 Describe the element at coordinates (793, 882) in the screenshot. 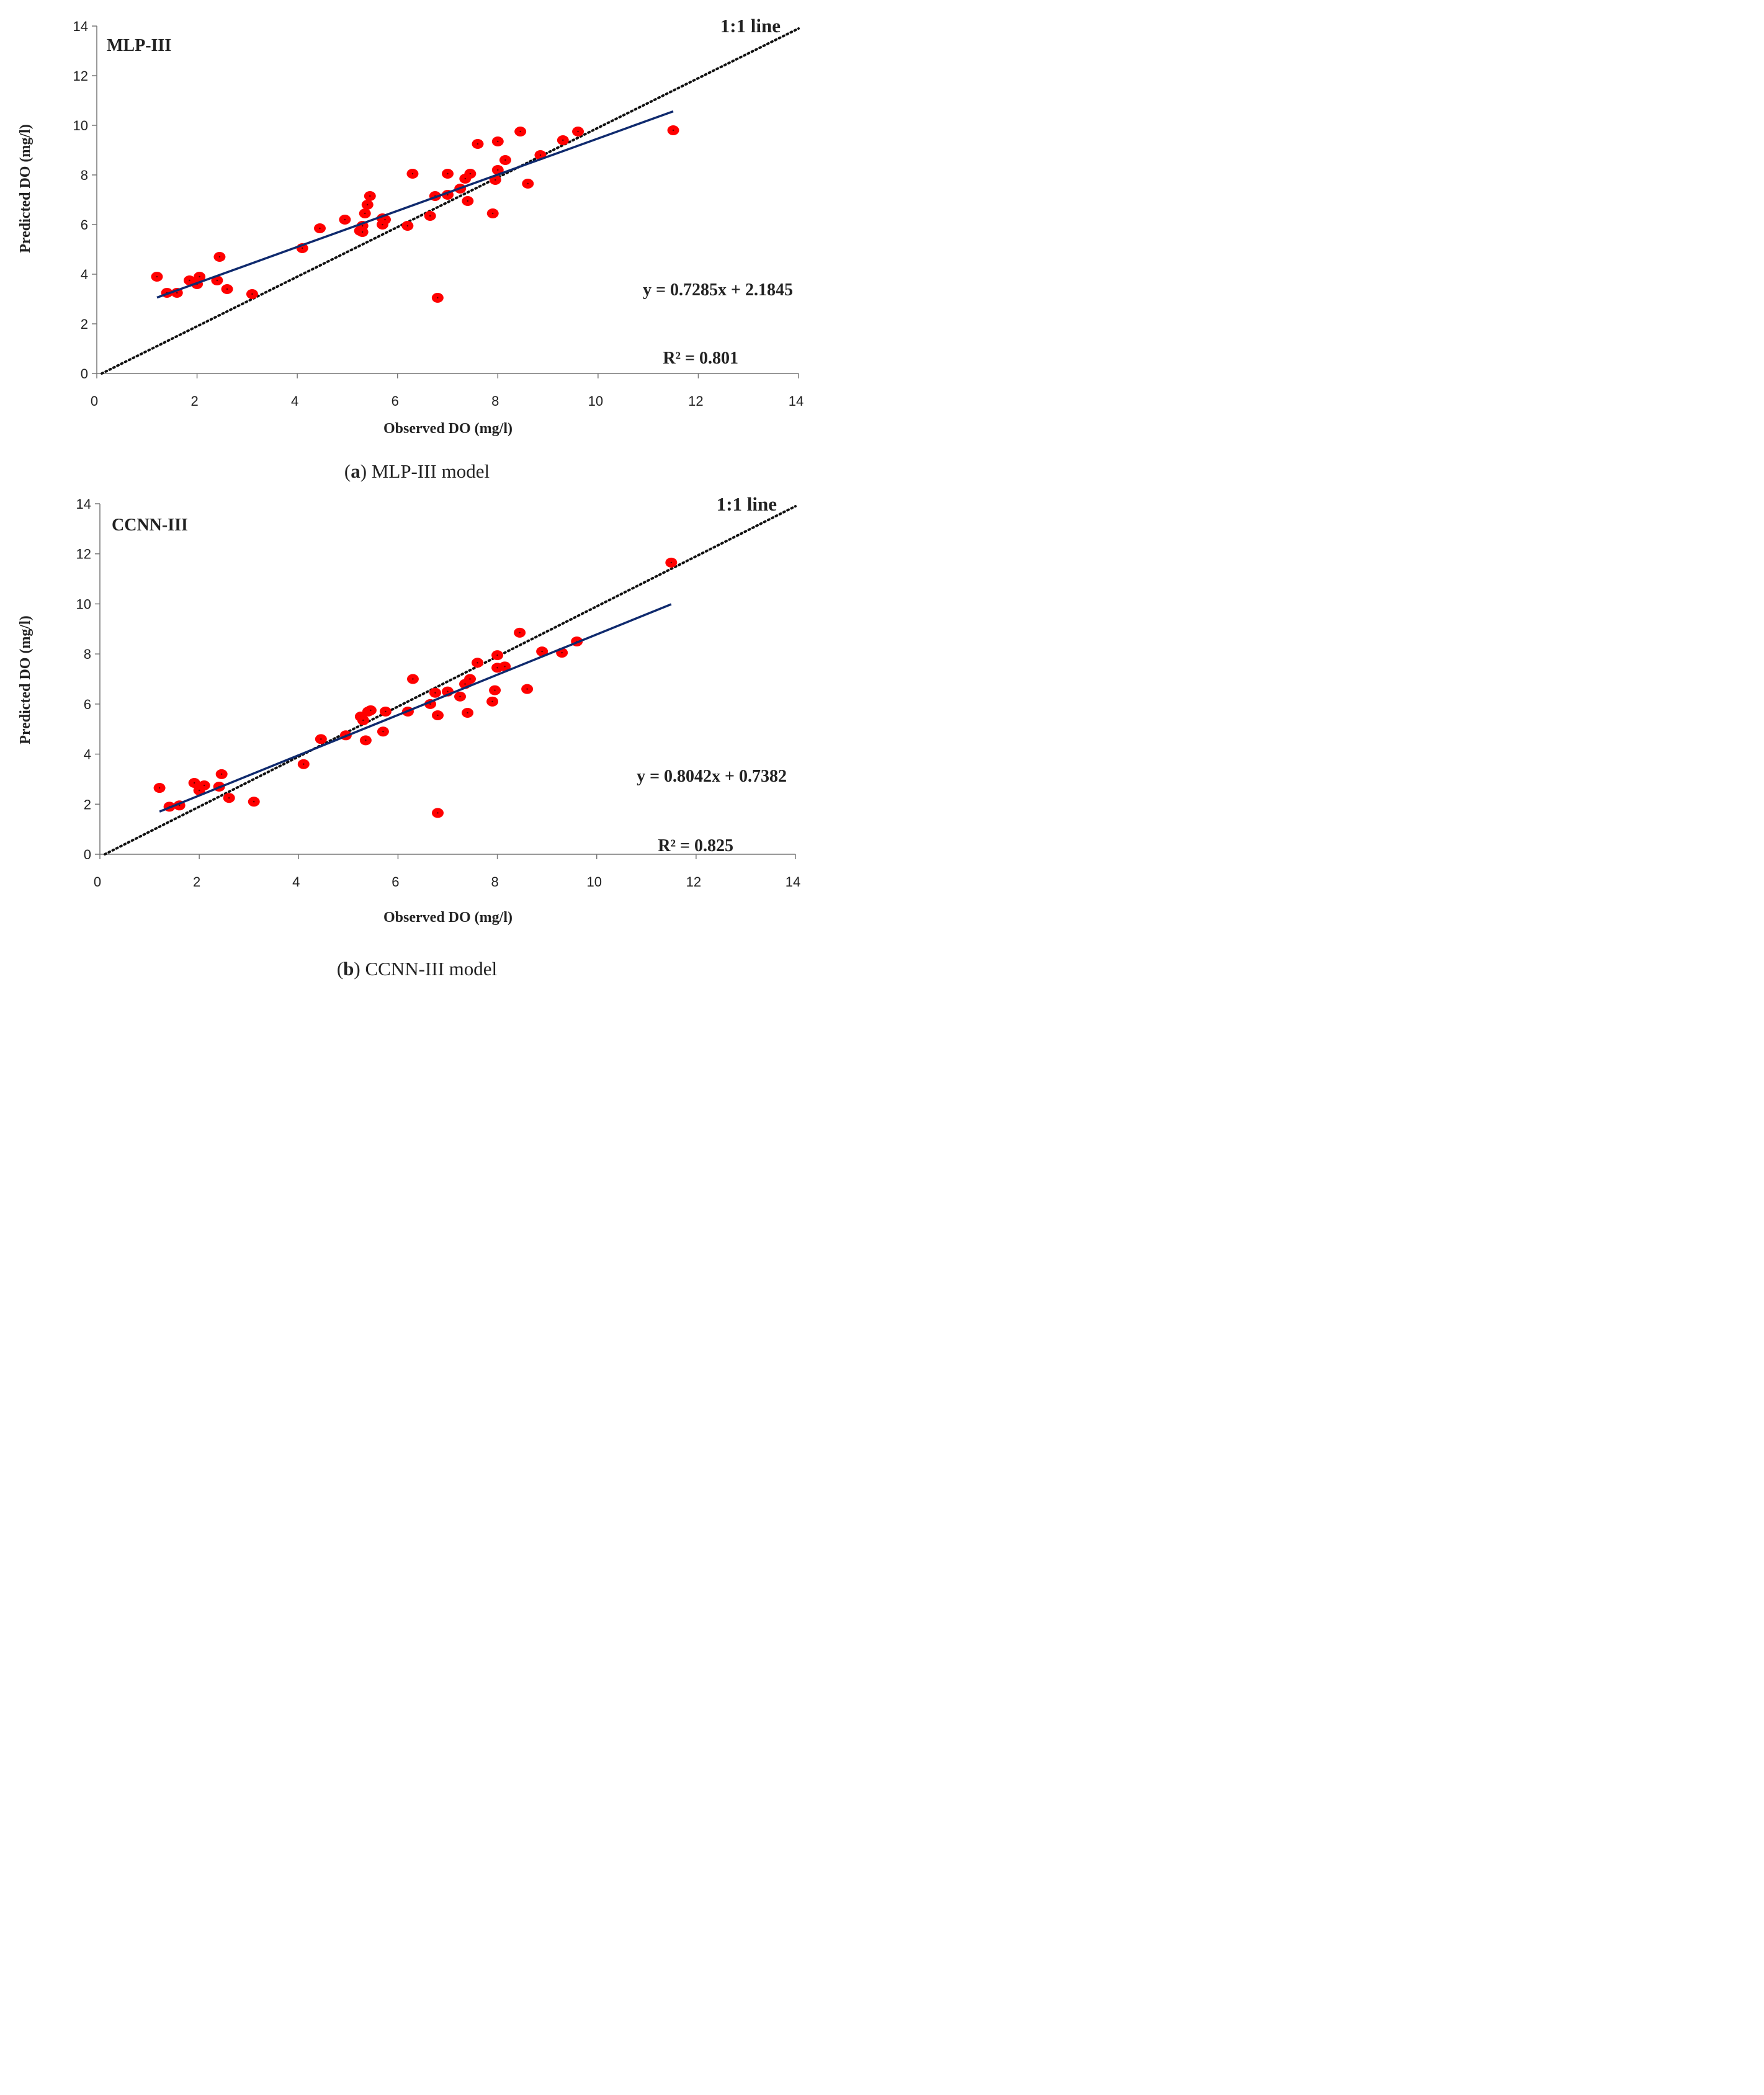

I see `x-tick-label: 14` at that location.